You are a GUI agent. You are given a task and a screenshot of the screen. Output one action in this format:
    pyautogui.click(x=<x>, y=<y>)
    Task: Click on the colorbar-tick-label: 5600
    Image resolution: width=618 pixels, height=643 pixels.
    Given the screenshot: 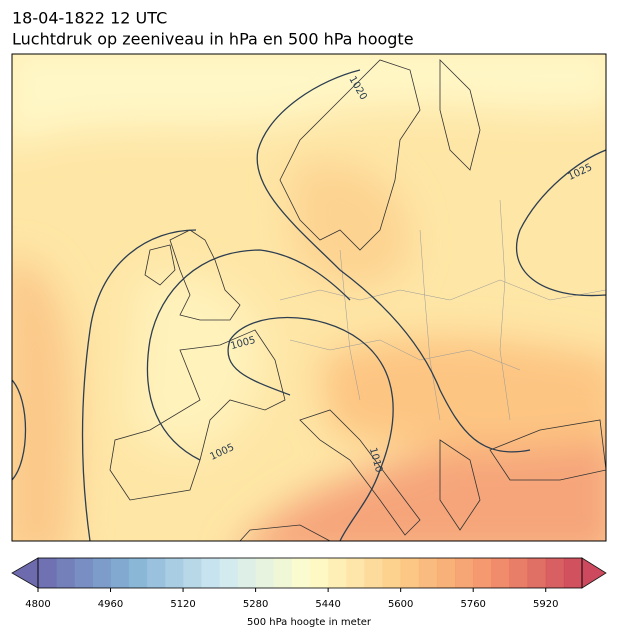 What is the action you would take?
    pyautogui.click(x=400, y=604)
    